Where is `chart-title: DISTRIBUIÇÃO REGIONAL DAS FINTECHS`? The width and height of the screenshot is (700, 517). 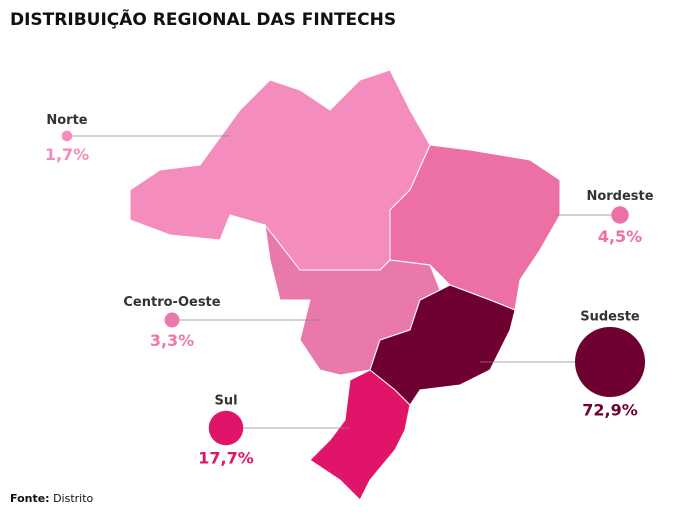 chart-title: DISTRIBUIÇÃO REGIONAL DAS FINTECHS is located at coordinates (203, 18).